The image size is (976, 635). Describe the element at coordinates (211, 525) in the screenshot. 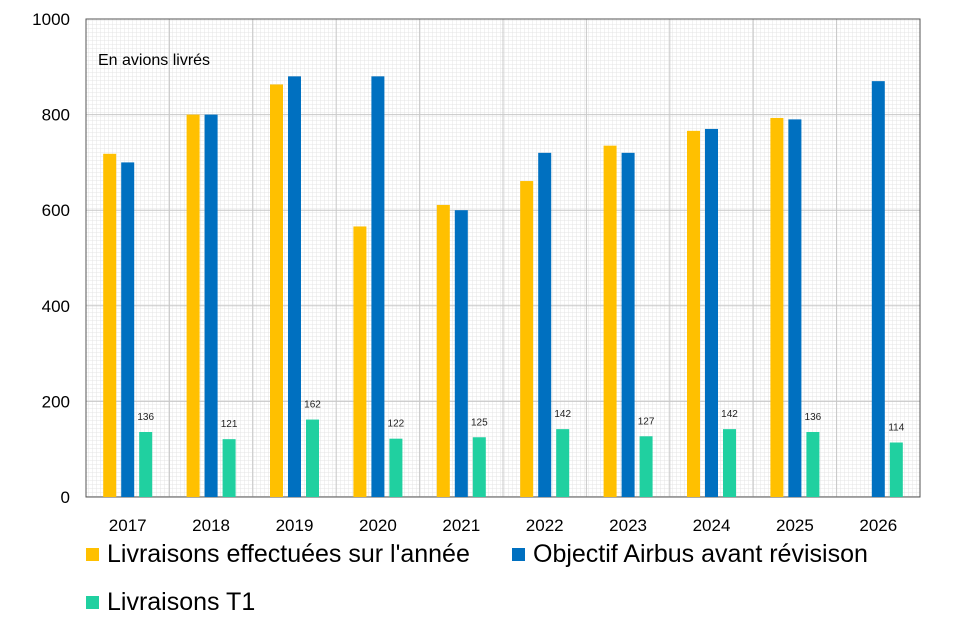

I see `x-tick-label: 2018` at that location.